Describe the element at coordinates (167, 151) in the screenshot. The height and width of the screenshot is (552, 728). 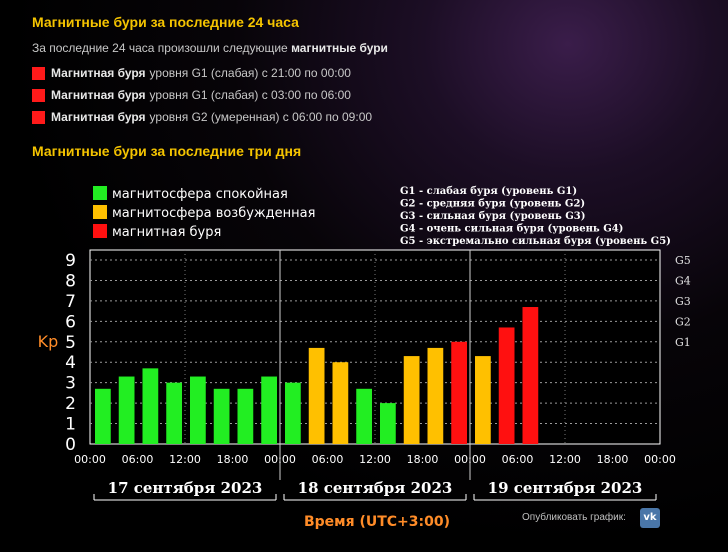
I see `three-days-title: Магнитные бури за последние три дня` at that location.